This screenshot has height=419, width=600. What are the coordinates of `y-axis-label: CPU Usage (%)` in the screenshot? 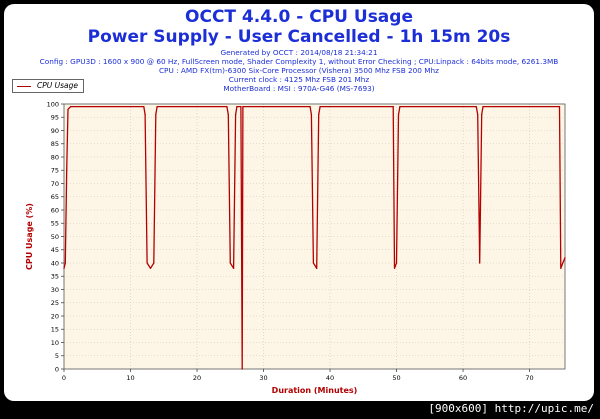 It's located at (29, 236).